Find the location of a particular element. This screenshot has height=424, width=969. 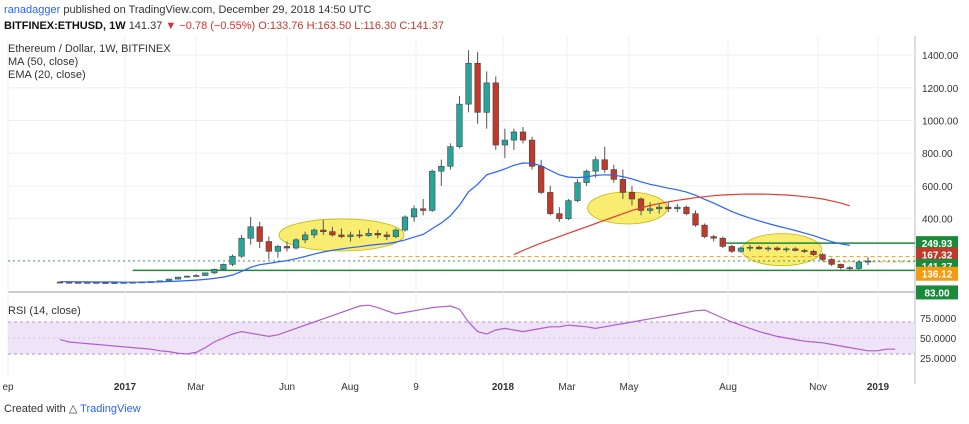

price-marker-label: 249.93 is located at coordinates (937, 244).